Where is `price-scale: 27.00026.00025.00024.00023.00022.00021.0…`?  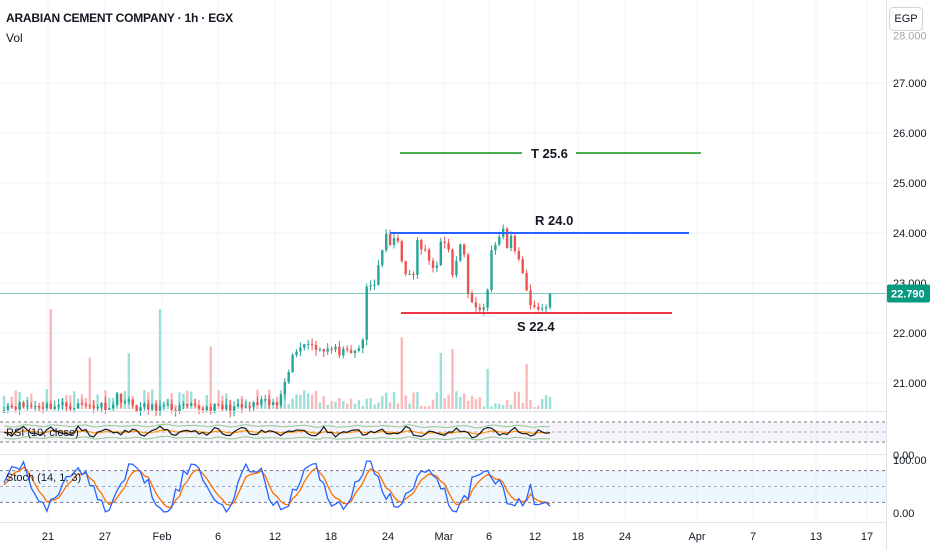 price-scale: 27.00026.00025.00024.00023.00022.00021.0… is located at coordinates (910, 211).